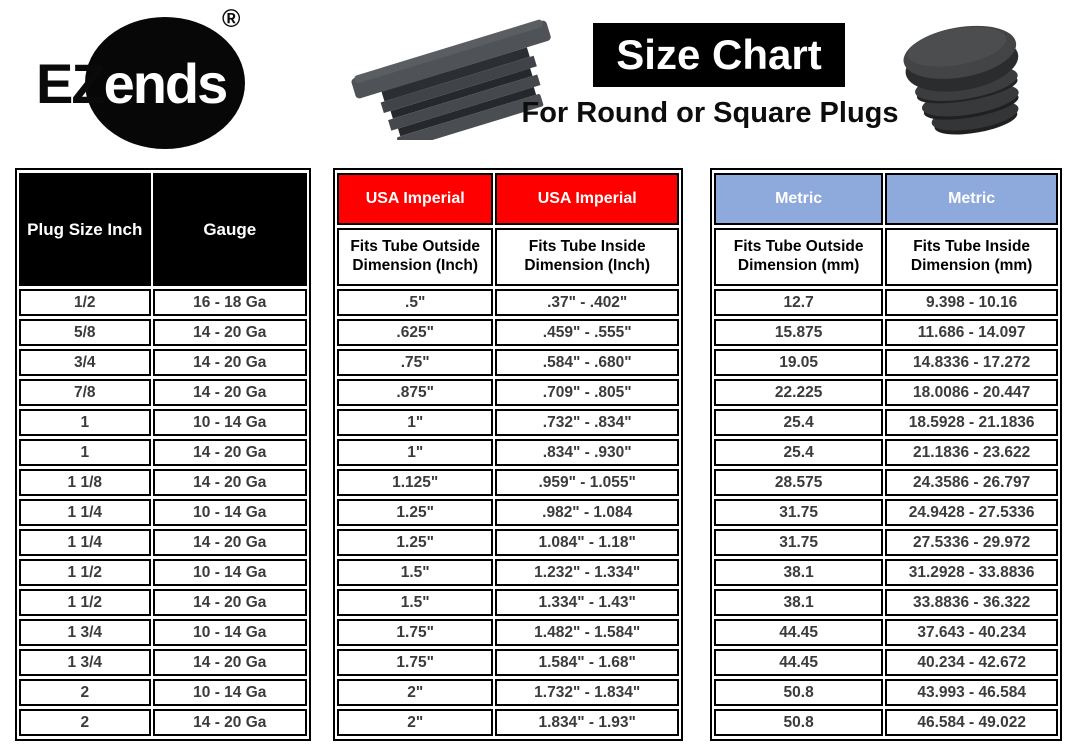 This screenshot has height=750, width=1080. I want to click on metric-cell: 31.75, so click(799, 512).